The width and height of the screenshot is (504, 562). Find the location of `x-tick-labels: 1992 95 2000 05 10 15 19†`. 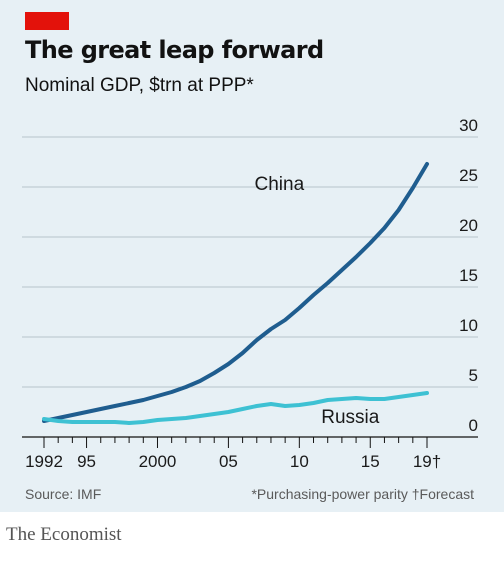

x-tick-labels: 1992 95 2000 05 10 15 19† is located at coordinates (233, 461).